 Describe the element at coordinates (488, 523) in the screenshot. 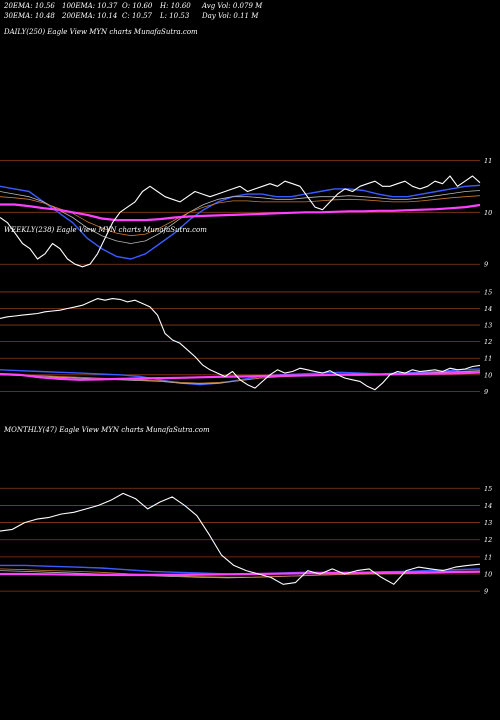

I see `monthly-panel-y-tick: 13` at that location.